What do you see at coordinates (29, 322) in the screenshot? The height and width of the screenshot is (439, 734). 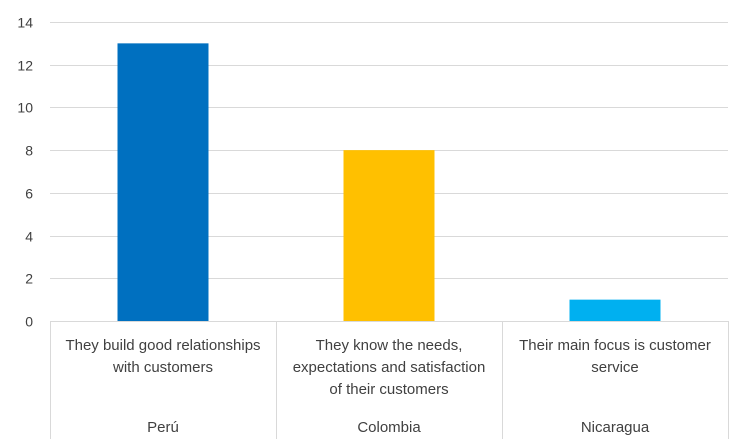 I see `y-tick-label: 0` at bounding box center [29, 322].